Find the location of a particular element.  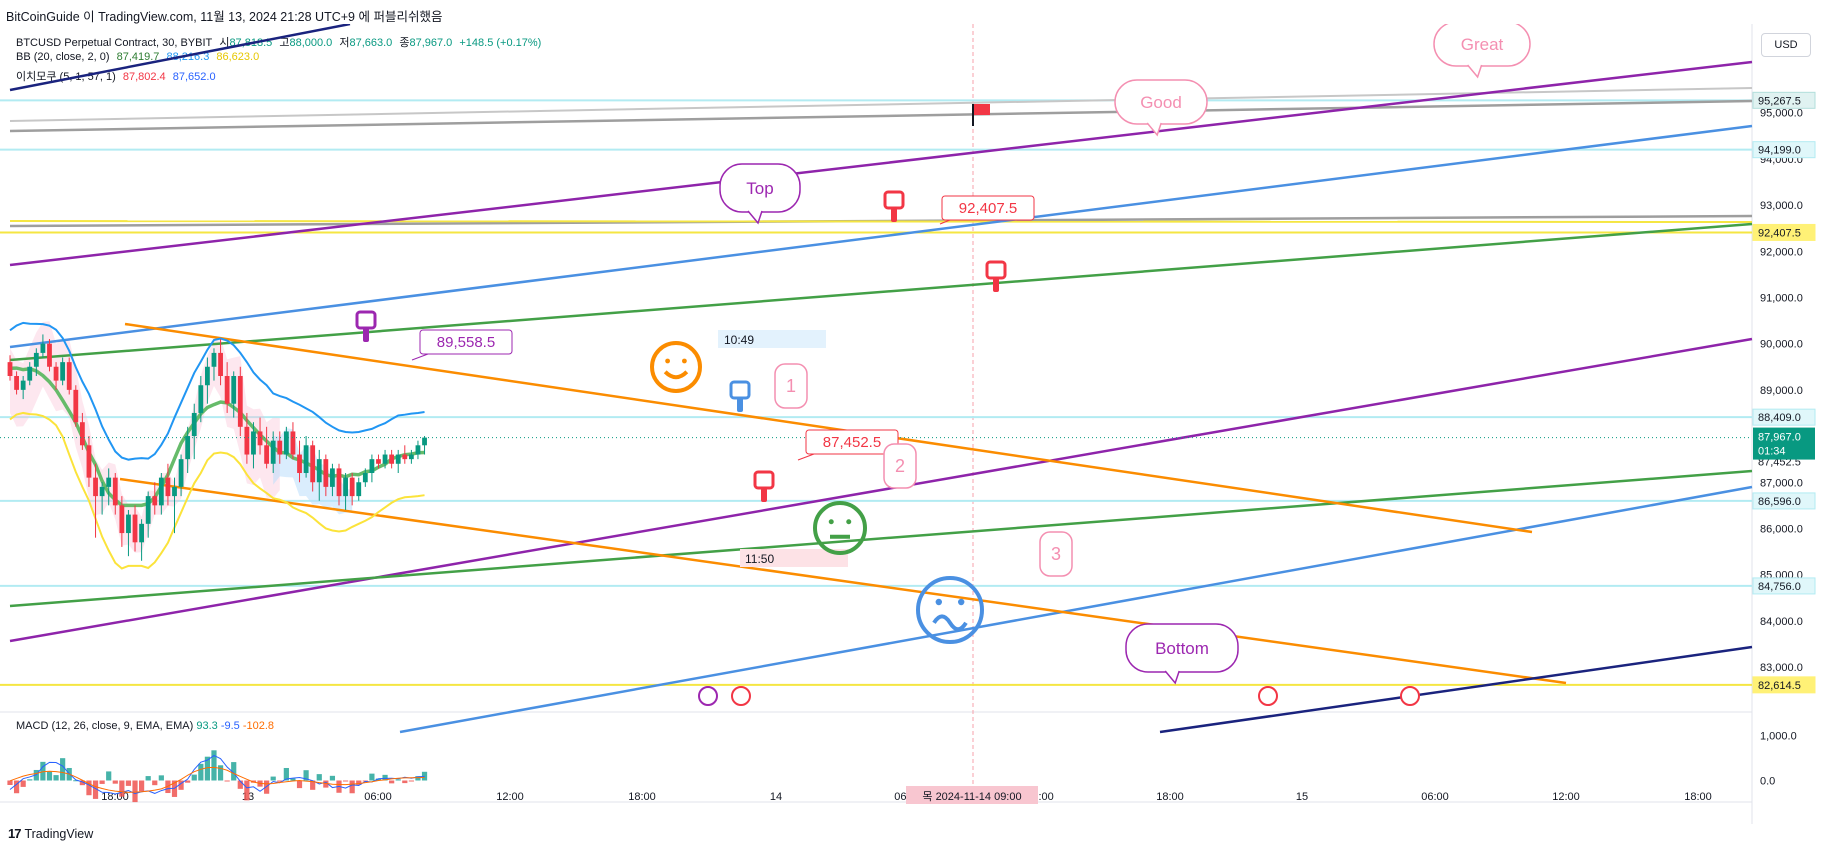

bb-basis: 87,419.7 is located at coordinates (138, 57).